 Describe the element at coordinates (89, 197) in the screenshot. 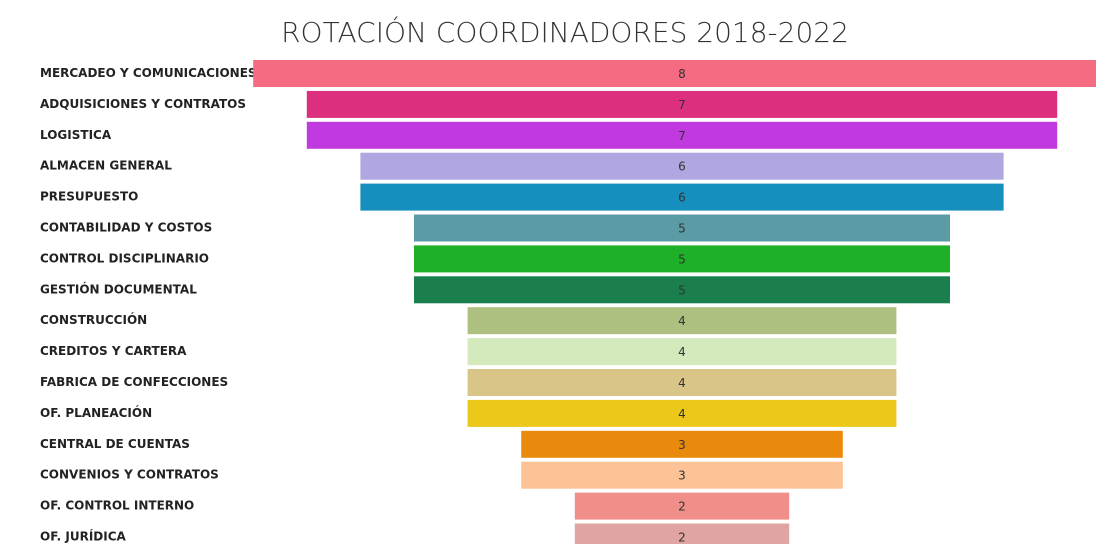

I see `category-label: PRESUPUESTO` at that location.